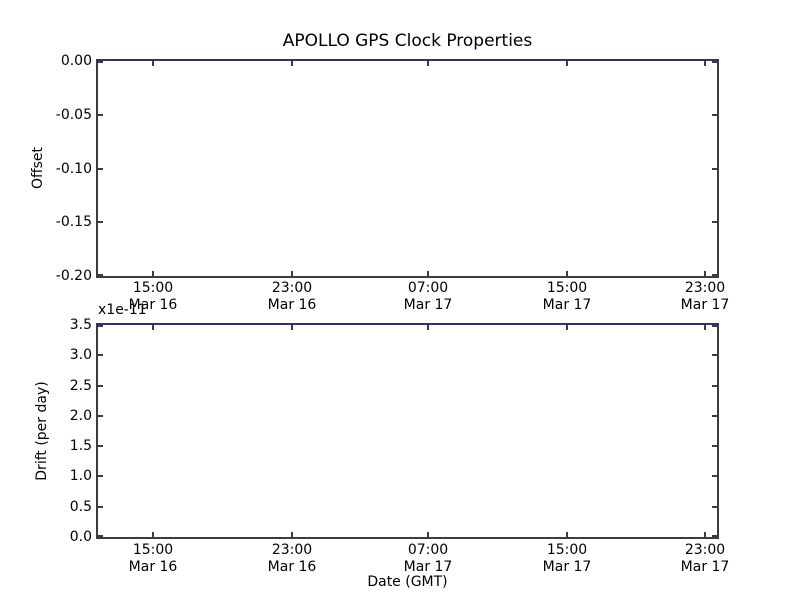 The height and width of the screenshot is (600, 800). I want to click on y-tick-label: 3.0, so click(80, 355).